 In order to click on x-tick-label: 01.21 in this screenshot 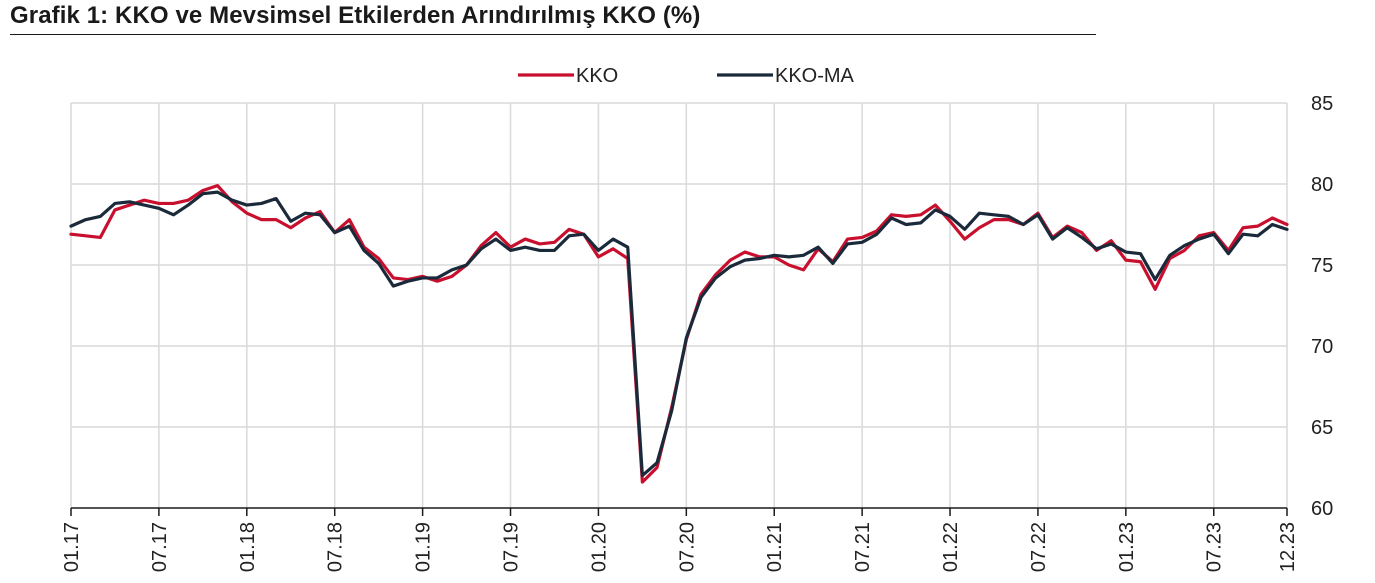, I will do `click(775, 547)`.